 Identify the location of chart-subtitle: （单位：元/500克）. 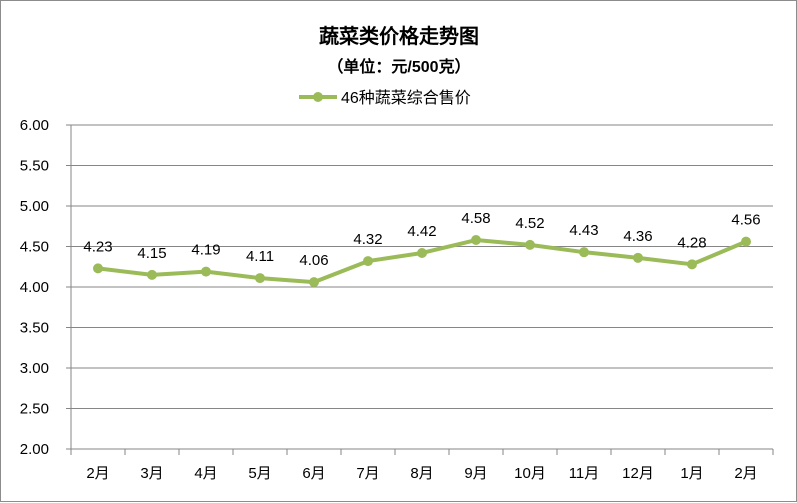
(398, 66).